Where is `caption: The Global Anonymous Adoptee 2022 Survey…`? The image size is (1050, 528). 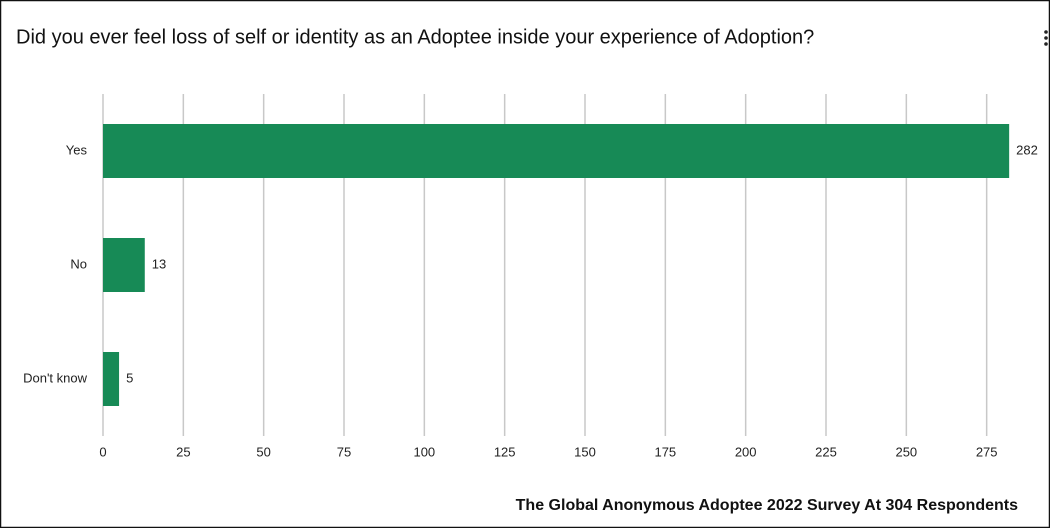
caption: The Global Anonymous Adoptee 2022 Survey… is located at coordinates (767, 505).